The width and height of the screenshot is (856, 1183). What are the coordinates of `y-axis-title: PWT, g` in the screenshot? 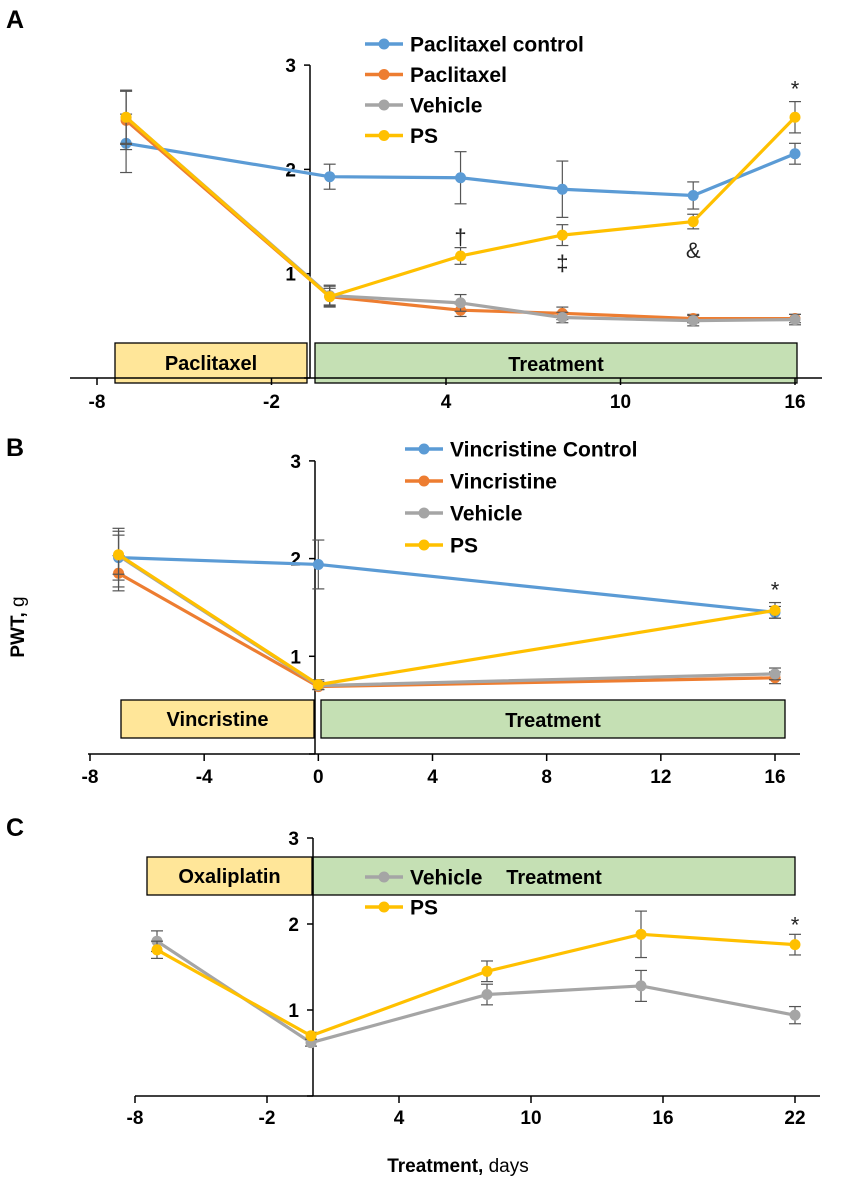 It's located at (18, 626).